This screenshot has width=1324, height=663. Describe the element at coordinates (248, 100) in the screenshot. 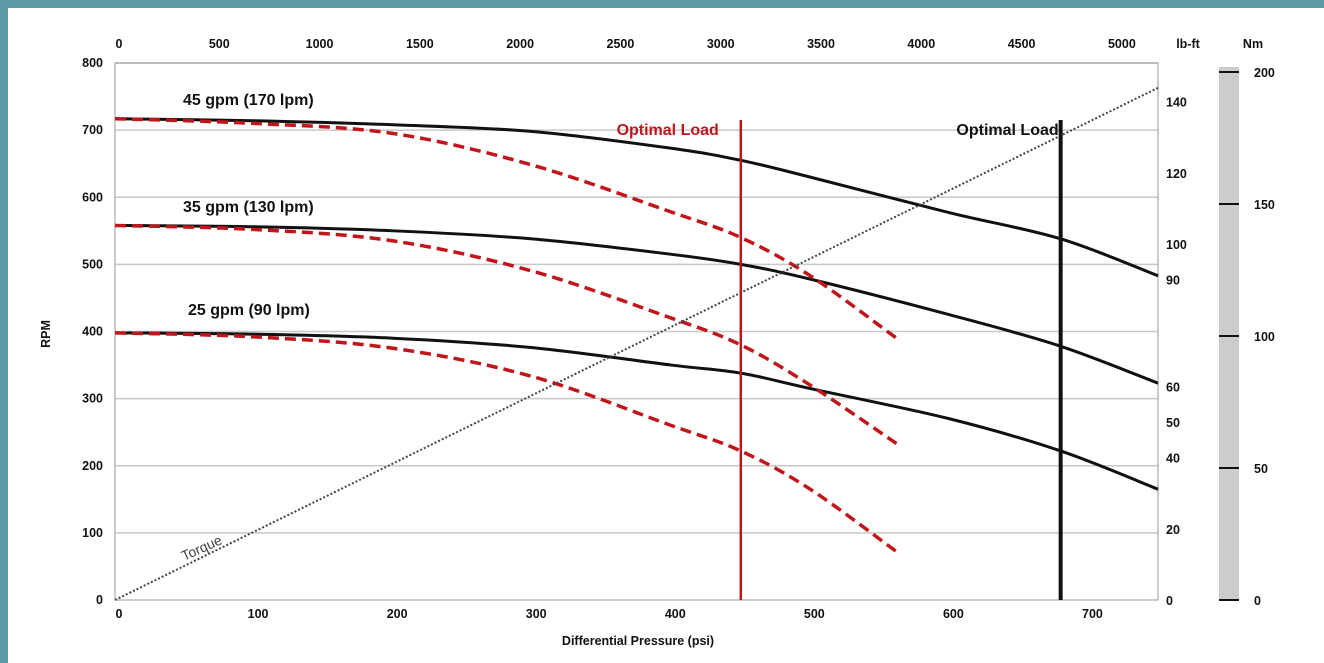

I see `series-label-45gpm: 45 gpm (170 lpm)` at that location.